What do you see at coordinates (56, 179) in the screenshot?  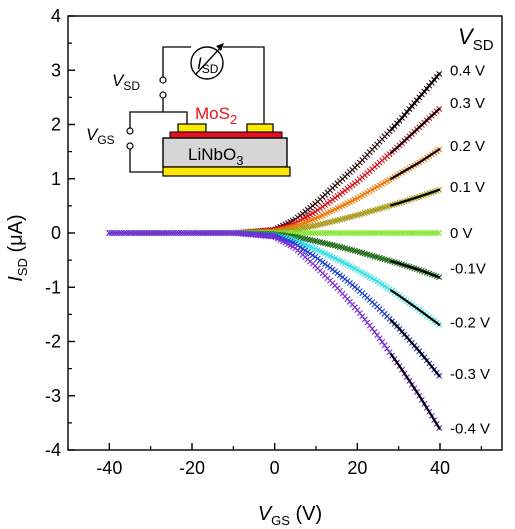 I see `y-tick-label: 1` at bounding box center [56, 179].